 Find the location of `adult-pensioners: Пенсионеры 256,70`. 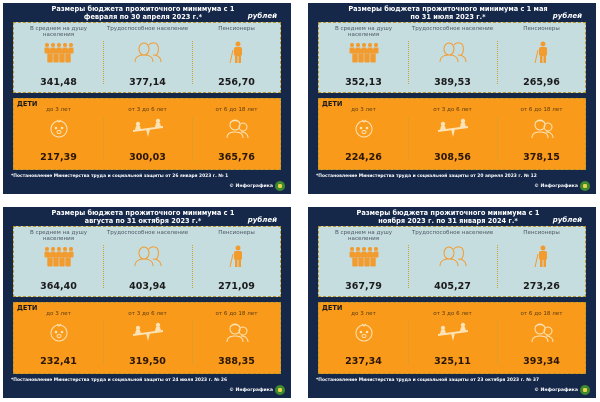

adult-pensioners: Пенсионеры 256,70 is located at coordinates (236, 57).